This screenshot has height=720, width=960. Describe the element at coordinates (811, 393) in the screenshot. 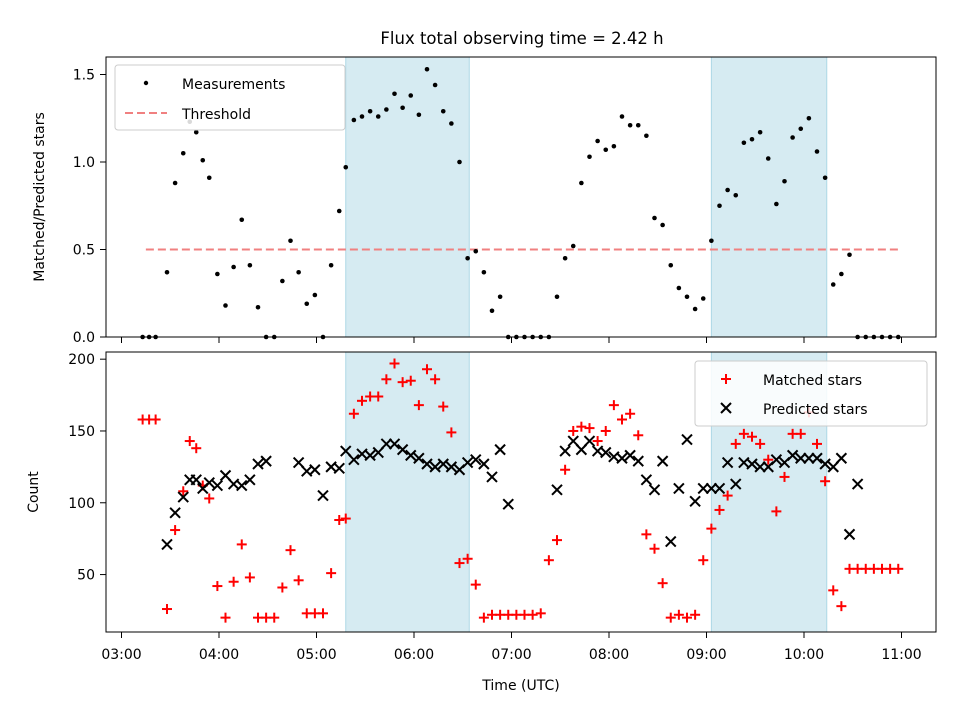

I see `bottom-legend-box` at that location.